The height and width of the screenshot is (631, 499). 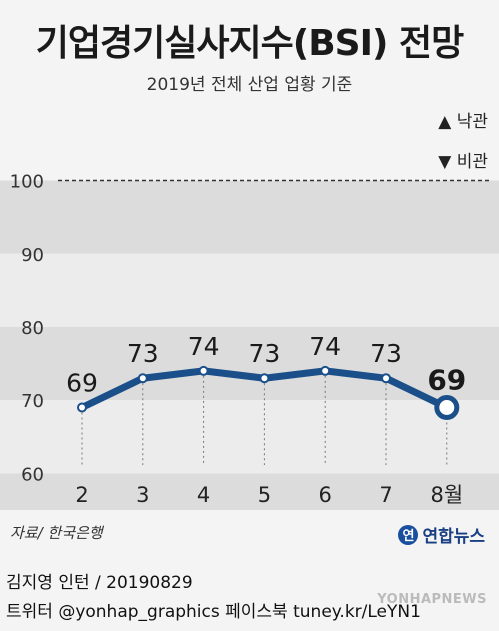 What do you see at coordinates (56, 533) in the screenshot?
I see `source-note: 자료/ 한국은행` at bounding box center [56, 533].